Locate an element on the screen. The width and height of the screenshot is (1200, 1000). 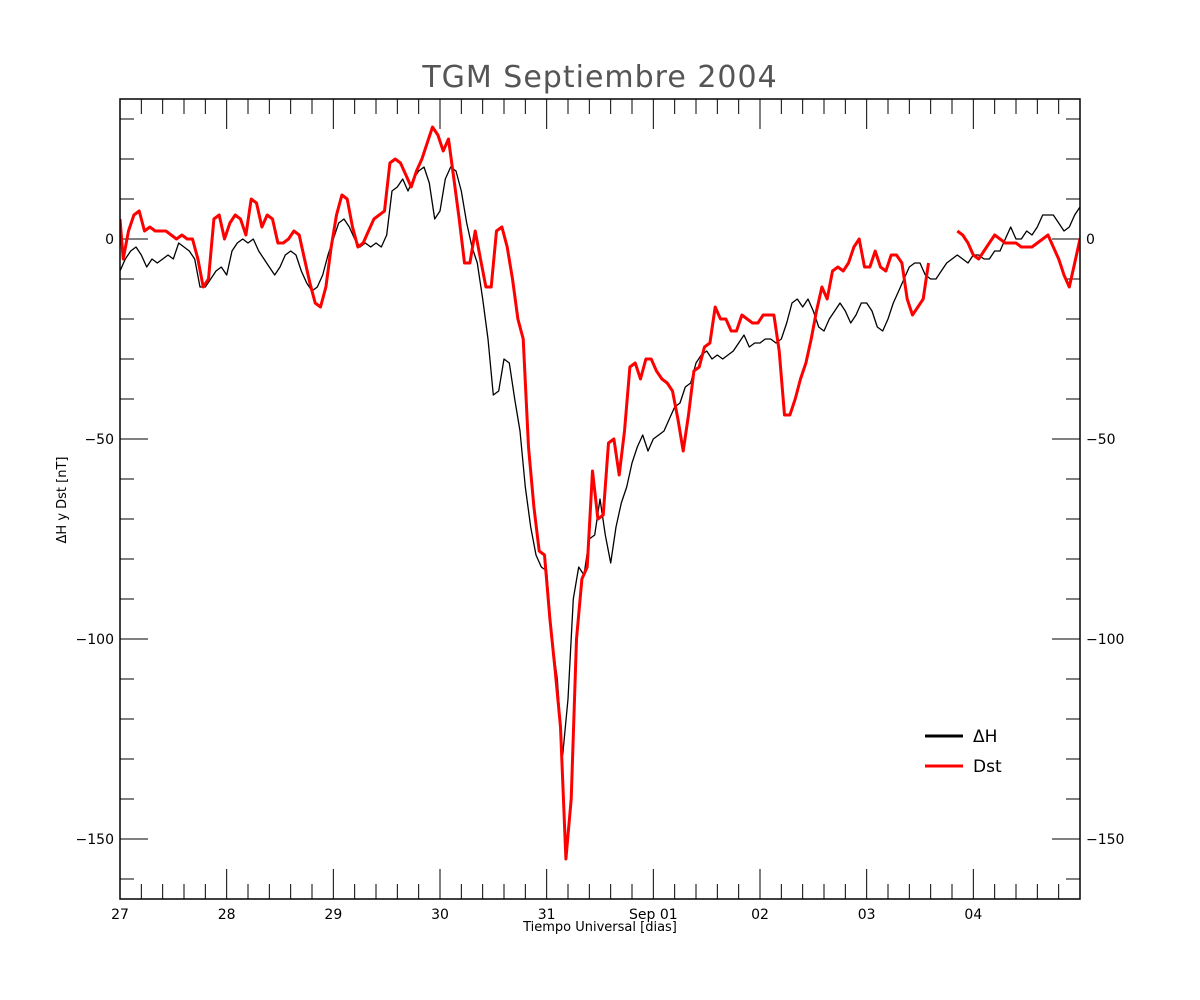
y-tick-label-left: −150 is located at coordinates (95, 840).